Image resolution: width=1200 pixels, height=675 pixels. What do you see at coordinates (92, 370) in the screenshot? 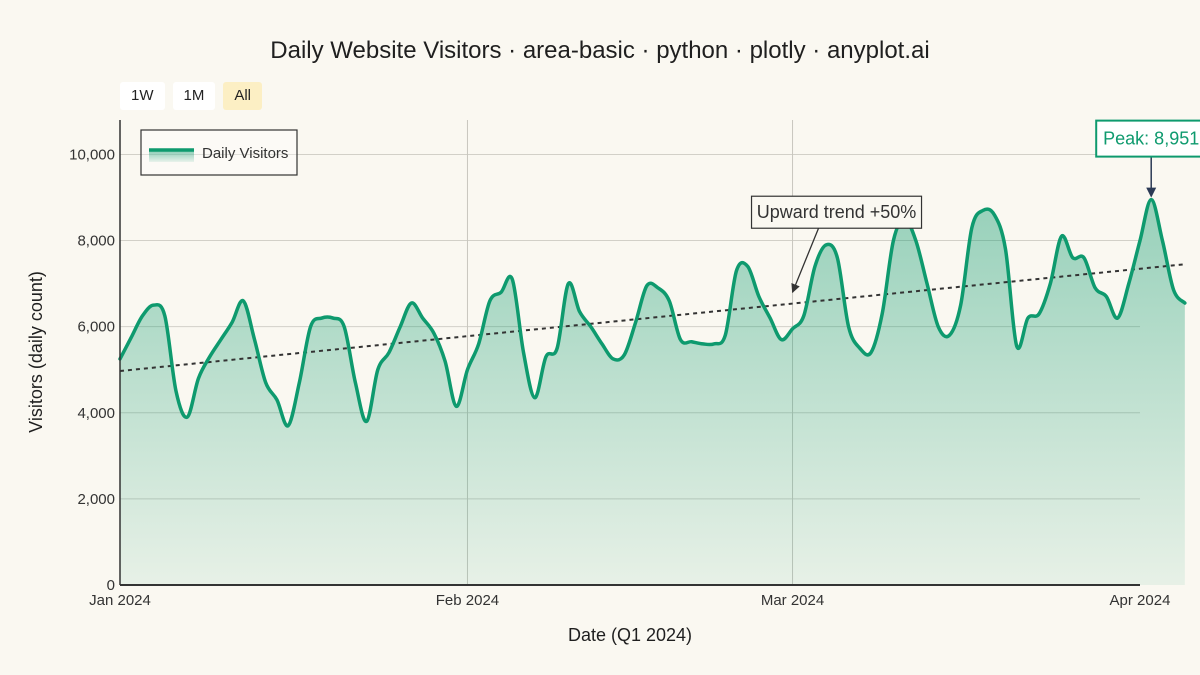
I see `y-axis-ticks: 0 2,000 4,000 6,000 8,000 10,000` at bounding box center [92, 370].